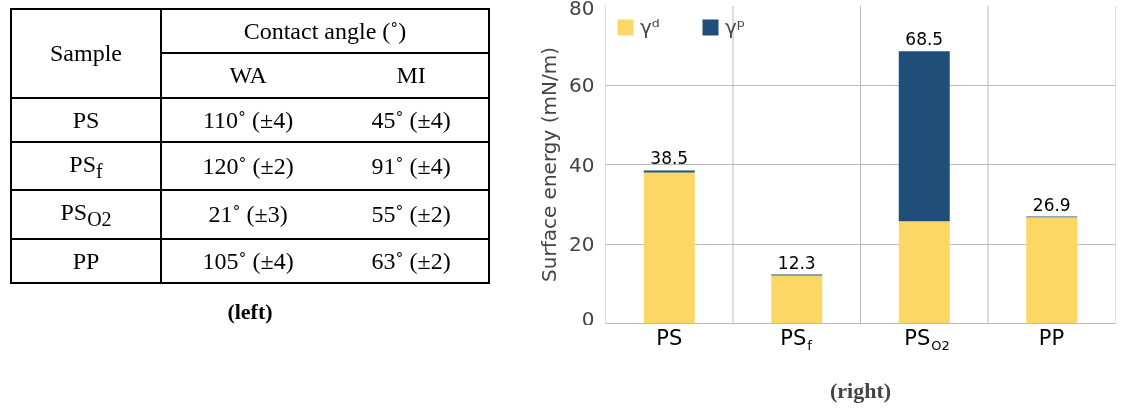  What do you see at coordinates (860, 390) in the screenshot?
I see `text: (right)` at bounding box center [860, 390].